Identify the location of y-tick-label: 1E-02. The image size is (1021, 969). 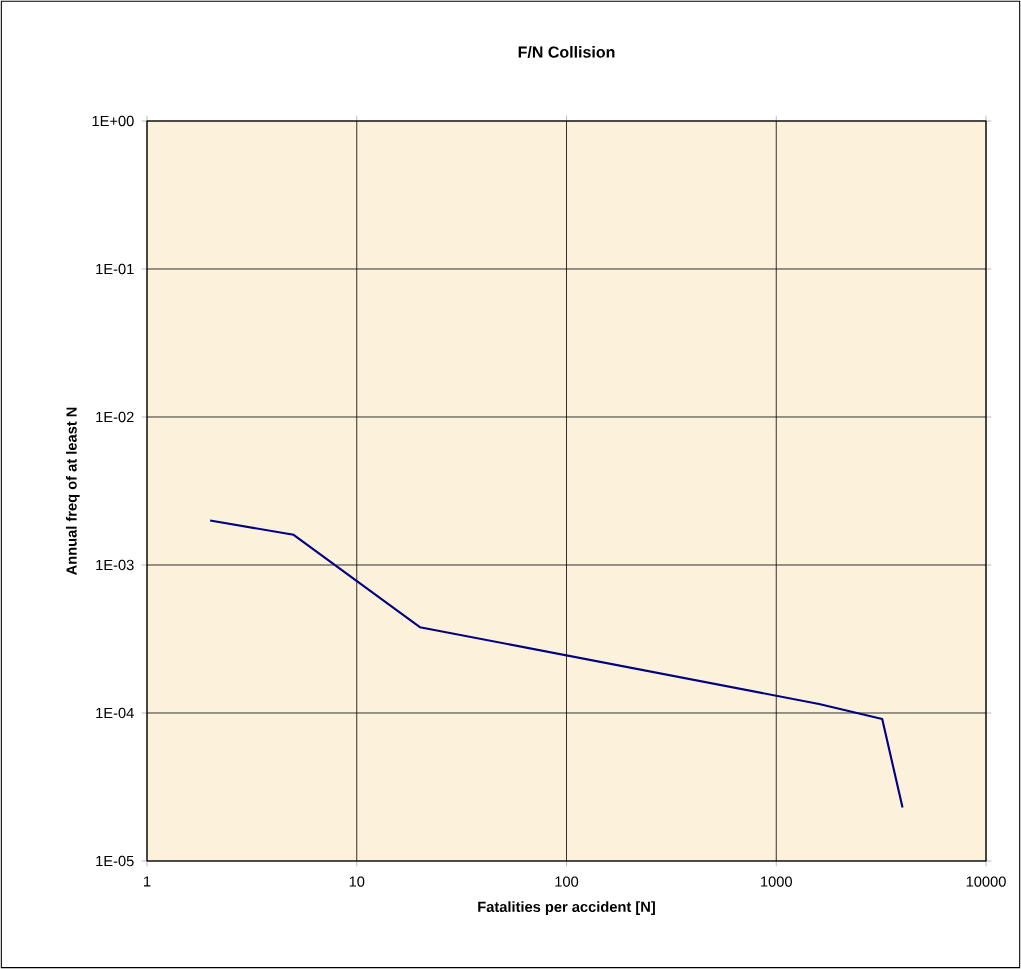
(115, 417).